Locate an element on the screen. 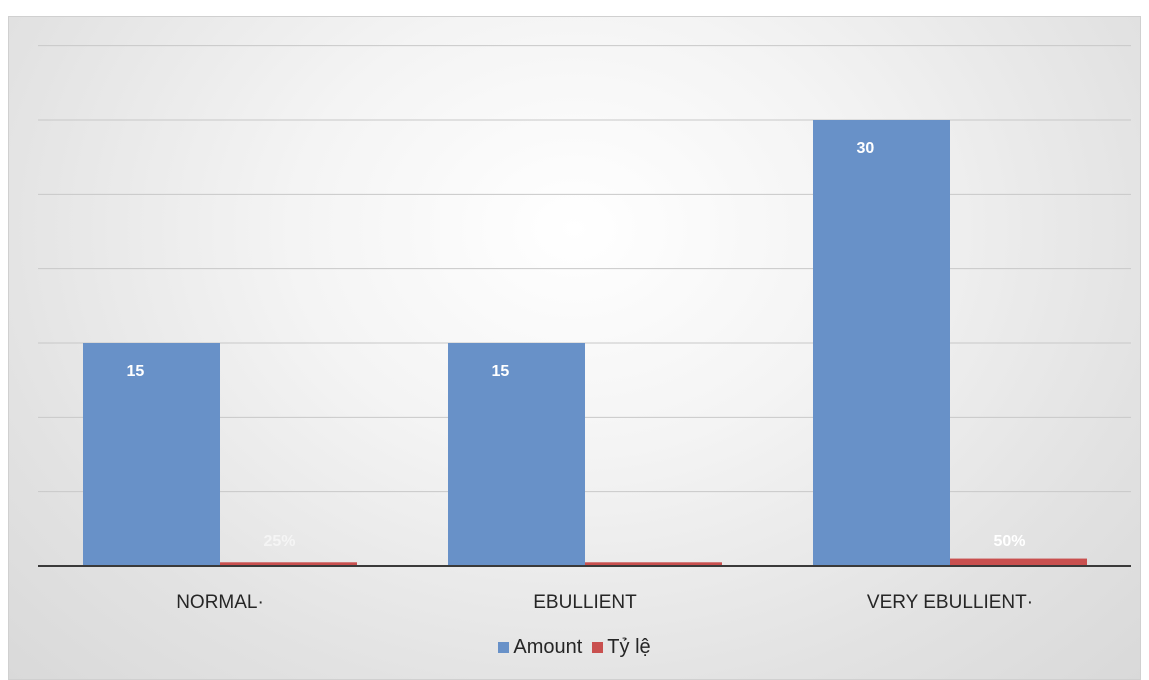  category-label-1: NORMAL· is located at coordinates (220, 602).